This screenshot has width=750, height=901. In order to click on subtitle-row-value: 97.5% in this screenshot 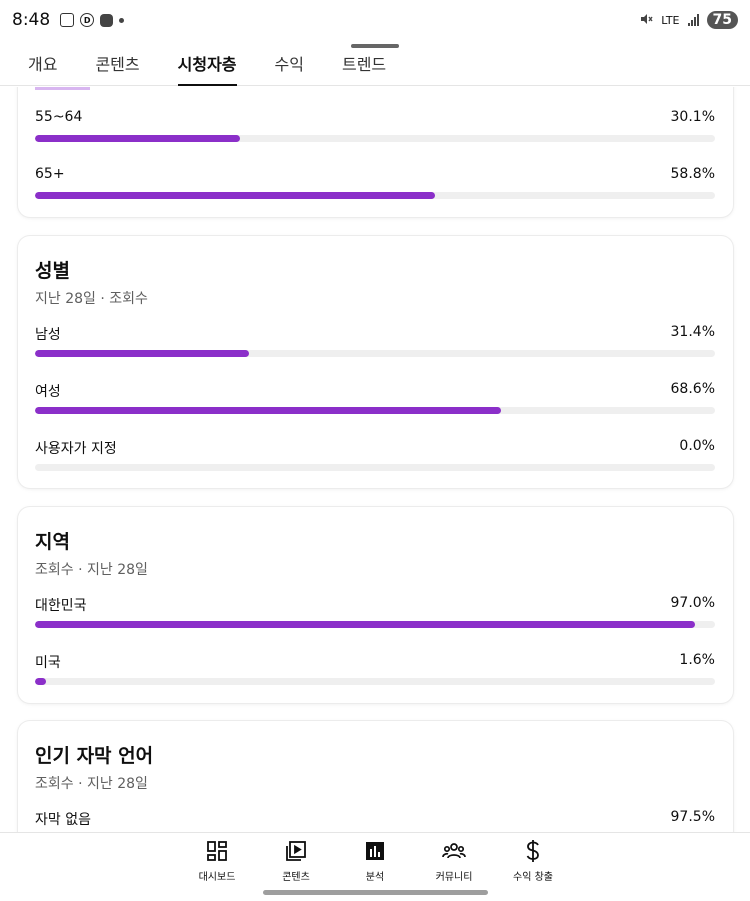, I will do `click(692, 817)`.